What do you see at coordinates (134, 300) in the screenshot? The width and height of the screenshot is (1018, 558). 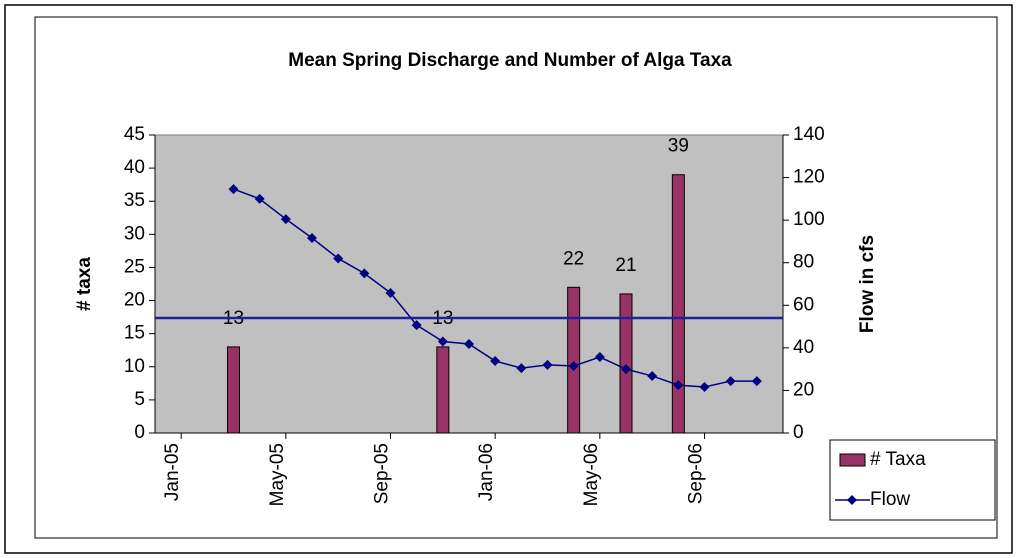 I see `y-tick-label: 20` at bounding box center [134, 300].